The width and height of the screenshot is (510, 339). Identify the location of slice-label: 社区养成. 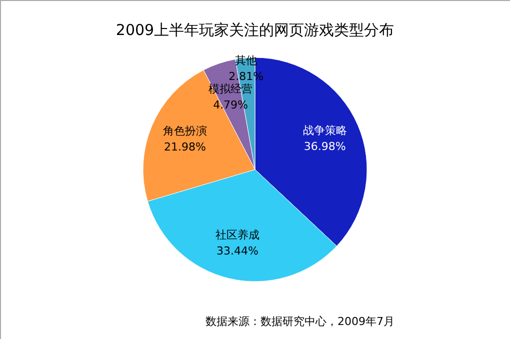
(237, 235).